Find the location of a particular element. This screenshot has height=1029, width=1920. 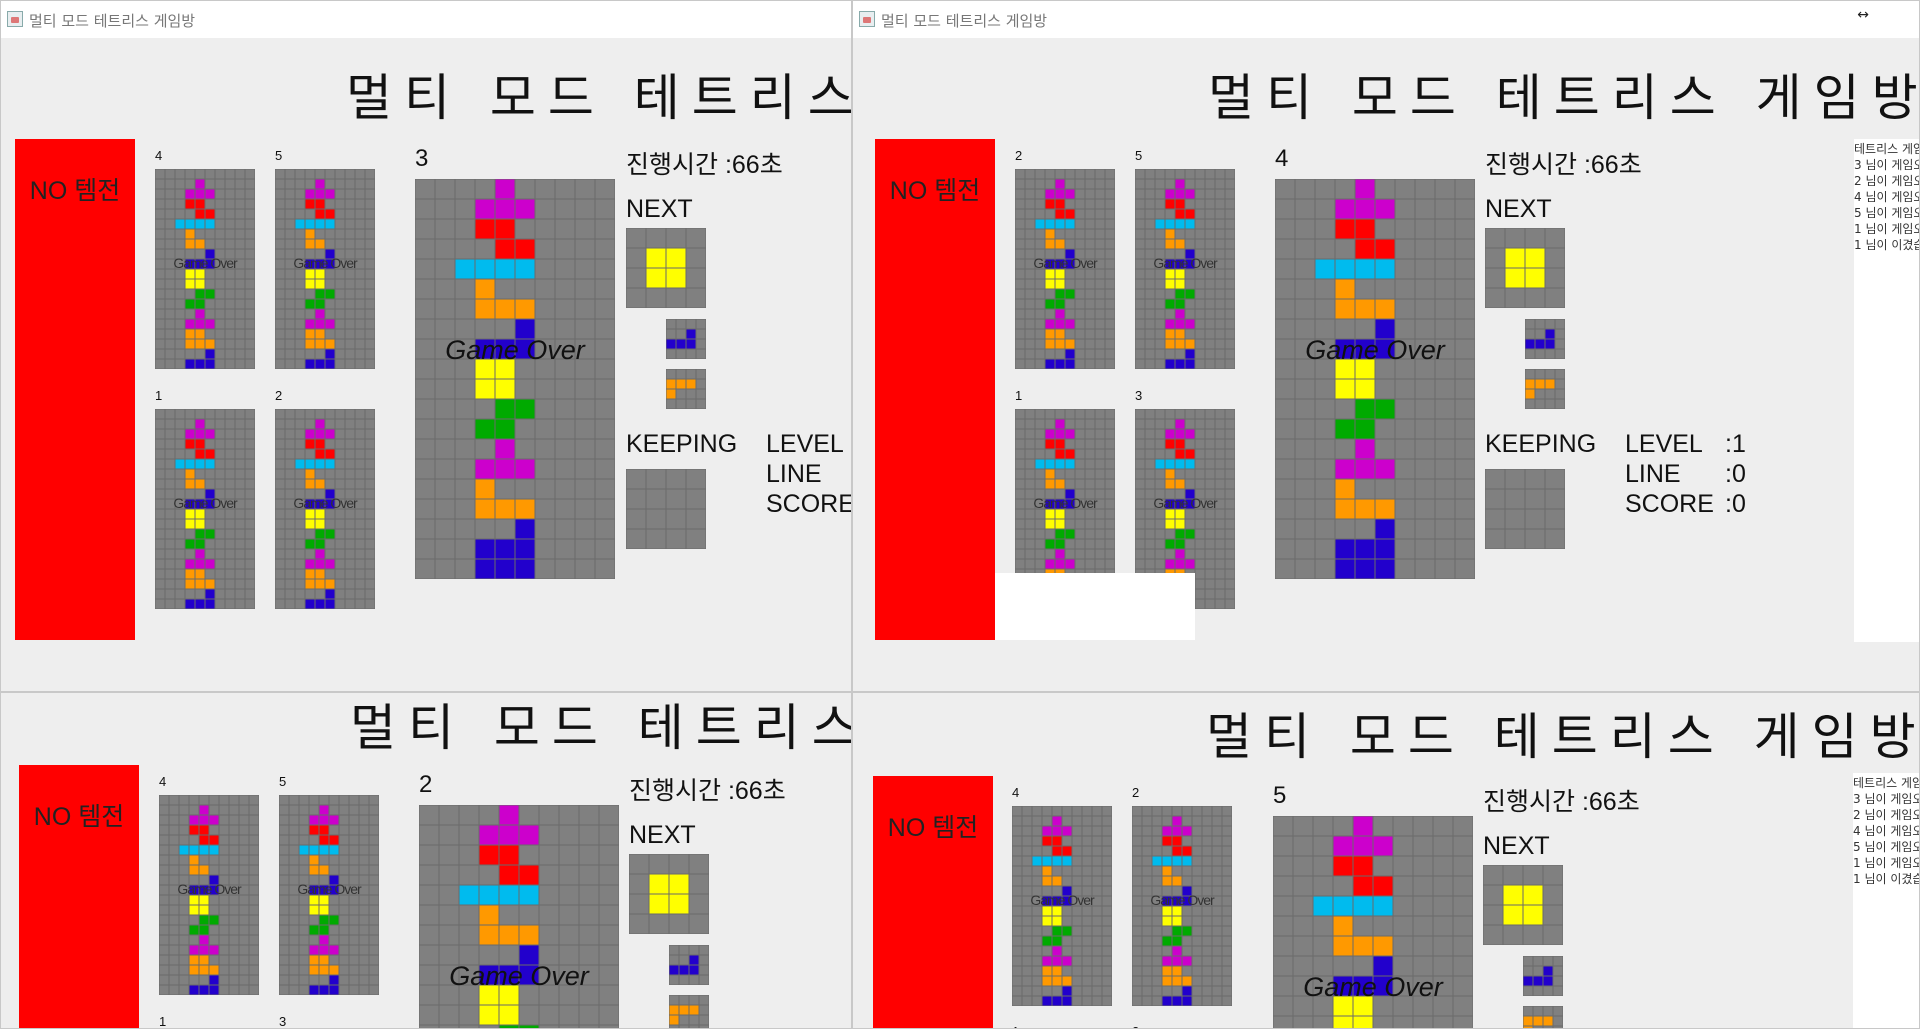

chat-log-line: 2 님이 게임오 is located at coordinates (1886, 181).